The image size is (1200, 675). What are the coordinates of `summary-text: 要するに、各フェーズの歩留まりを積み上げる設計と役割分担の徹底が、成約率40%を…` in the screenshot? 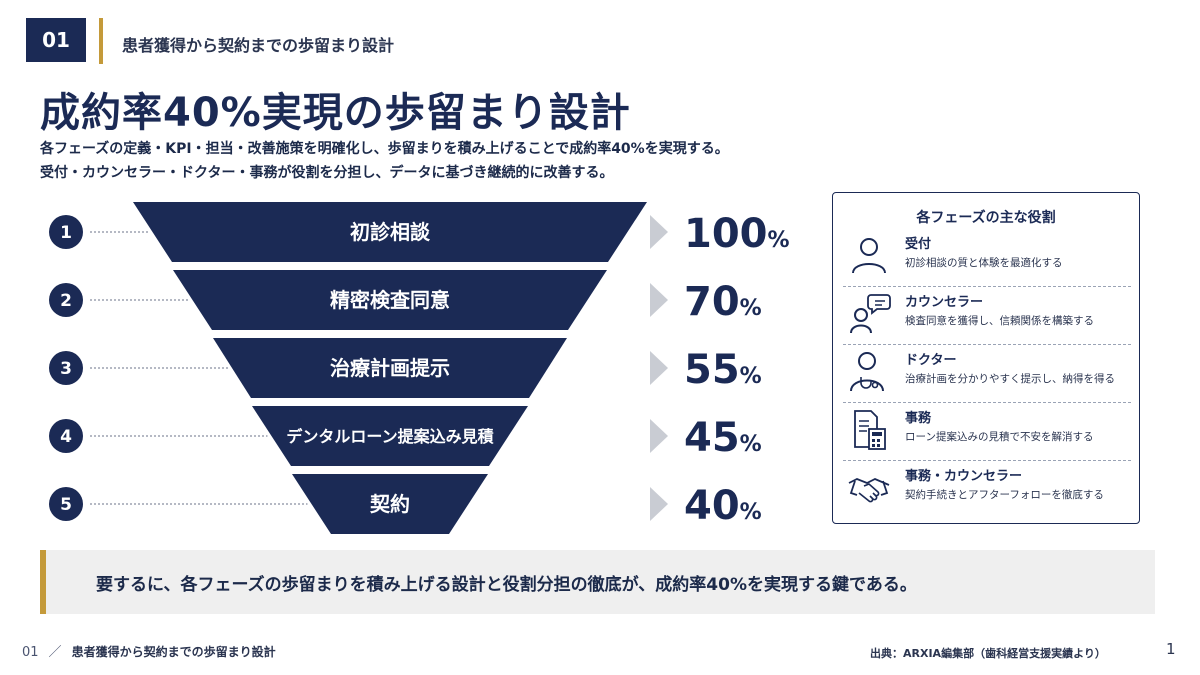 It's located at (506, 585).